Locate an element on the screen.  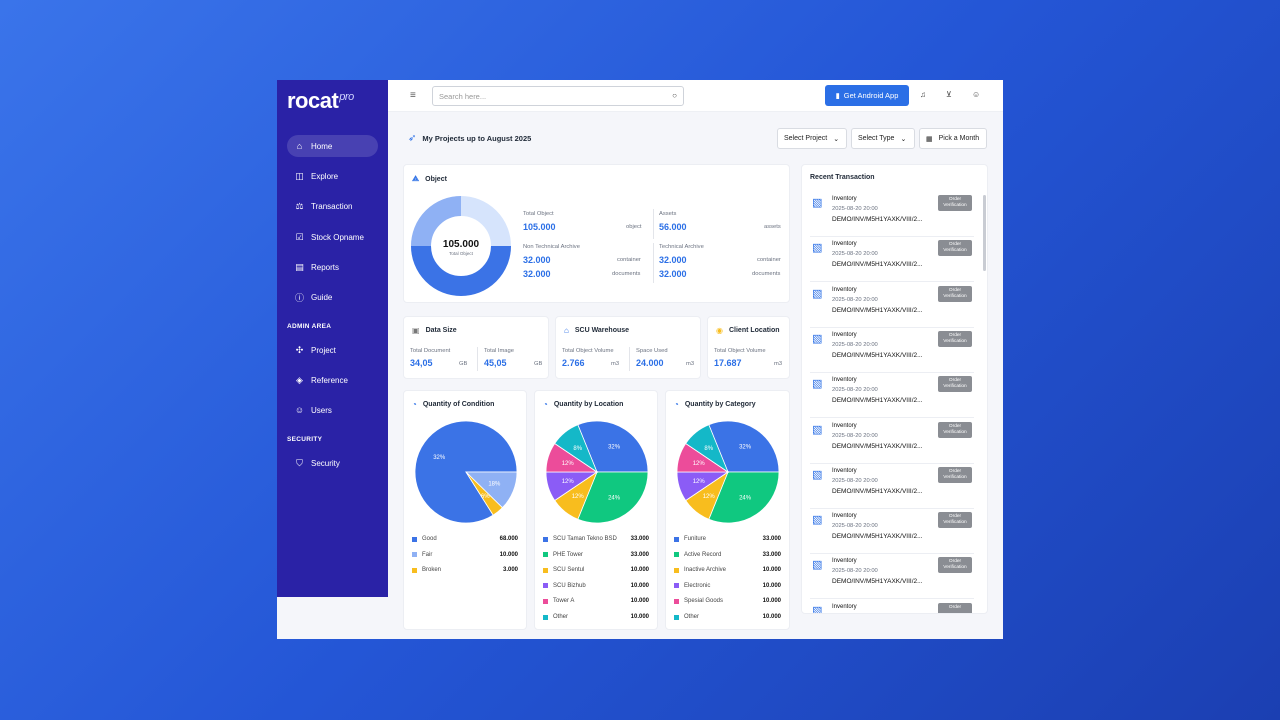
location-pie-chart: 32% 24% 12% 12% 12% 8% is located at coordinates (597, 472).